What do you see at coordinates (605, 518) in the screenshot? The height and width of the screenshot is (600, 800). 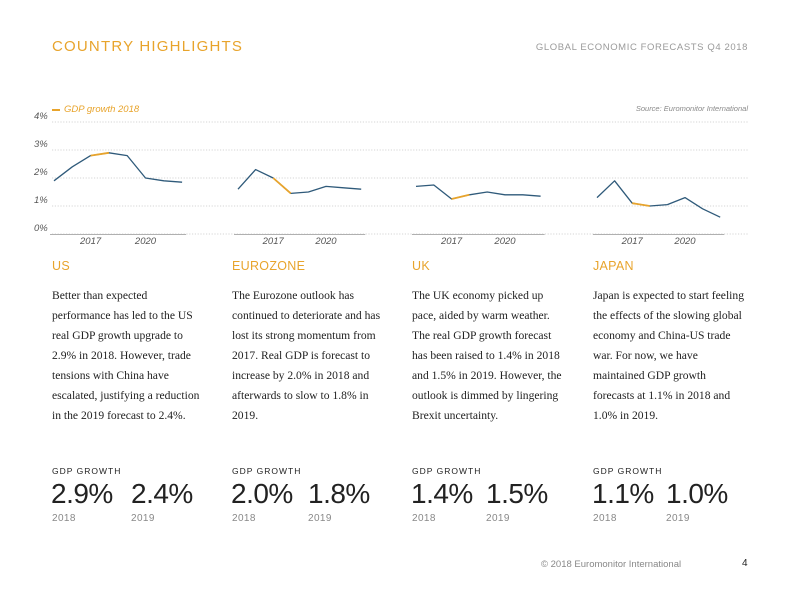 I see `year-2018-japan: 2018` at bounding box center [605, 518].